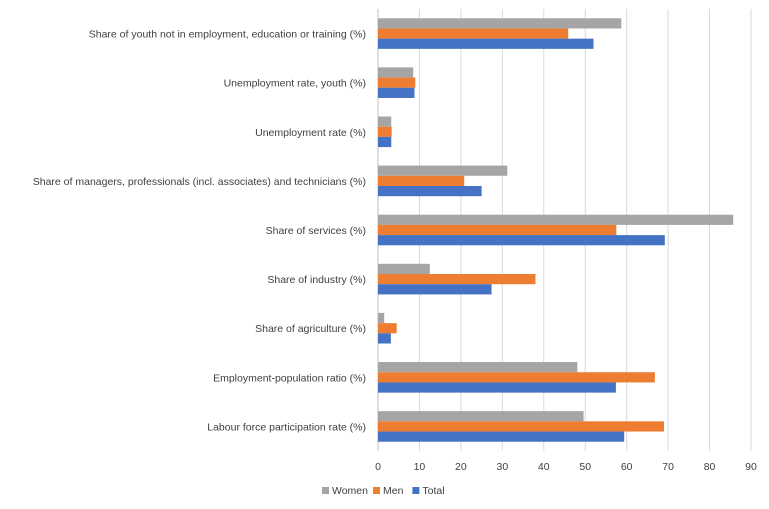 Image resolution: width=769 pixels, height=509 pixels. I want to click on category-label: Unemployment rate, youth (%), so click(295, 84).